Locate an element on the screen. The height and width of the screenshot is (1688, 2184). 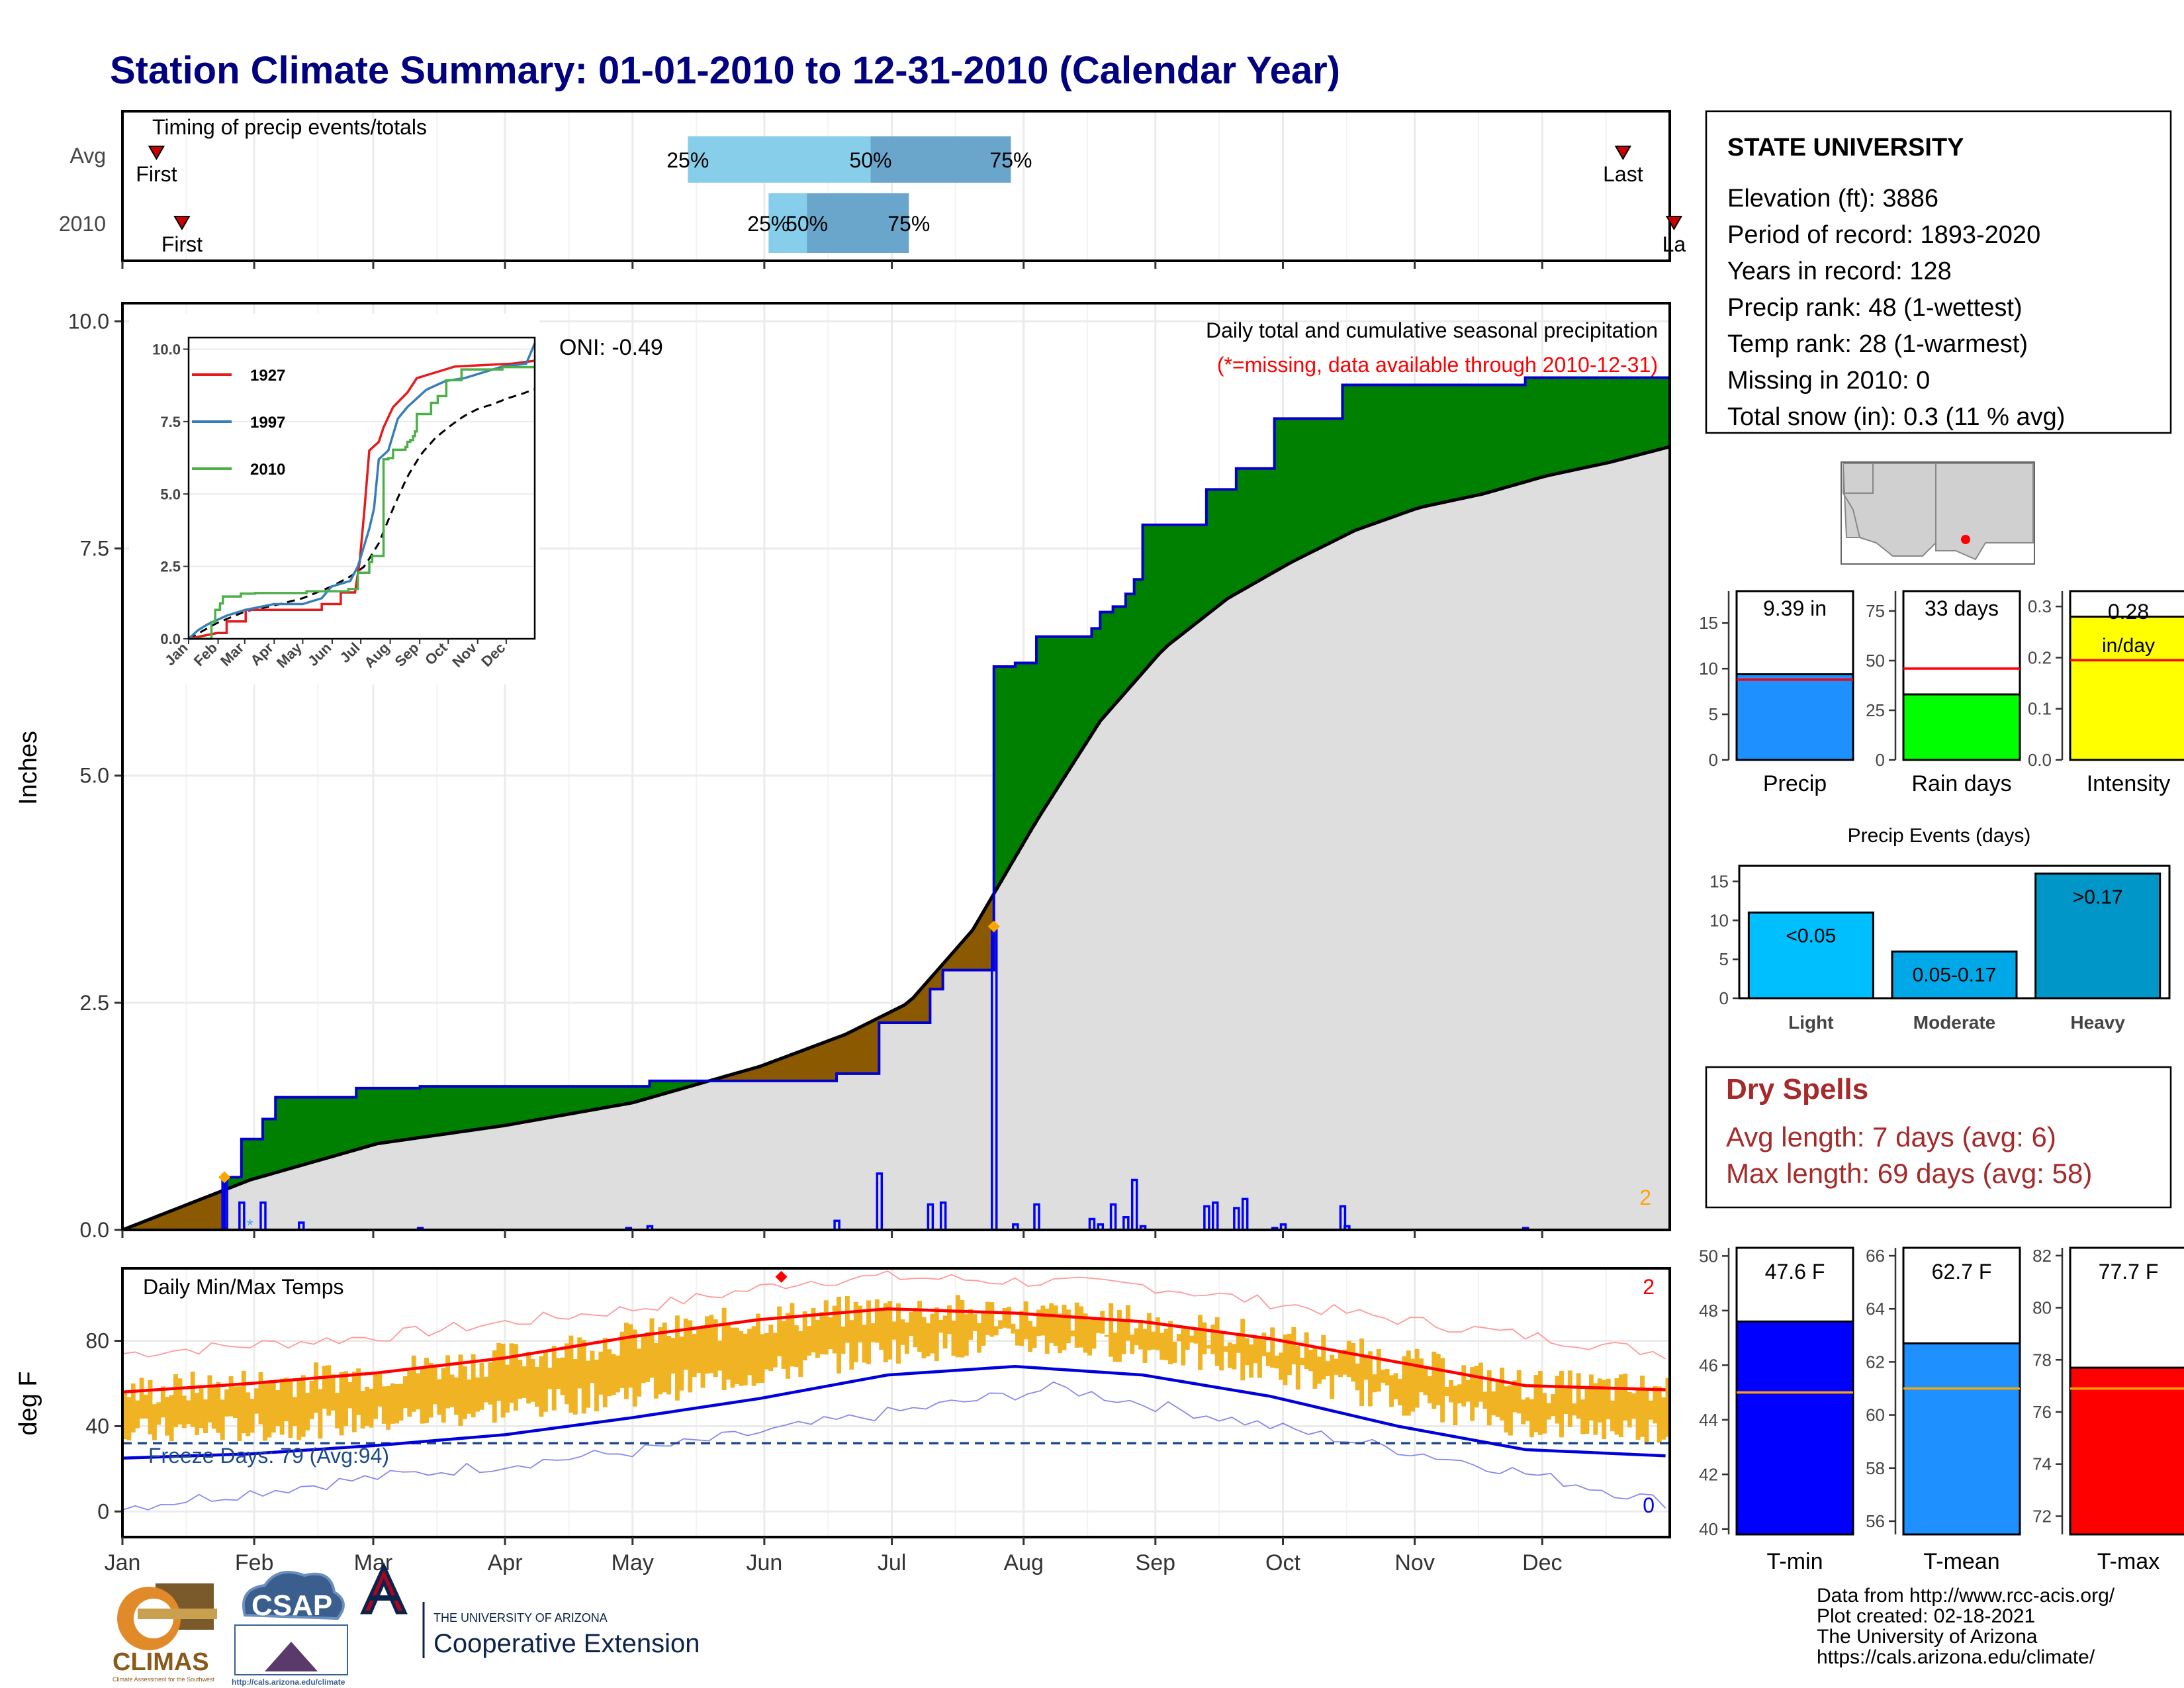
small-bar-tick-label: 64 is located at coordinates (1875, 1309).